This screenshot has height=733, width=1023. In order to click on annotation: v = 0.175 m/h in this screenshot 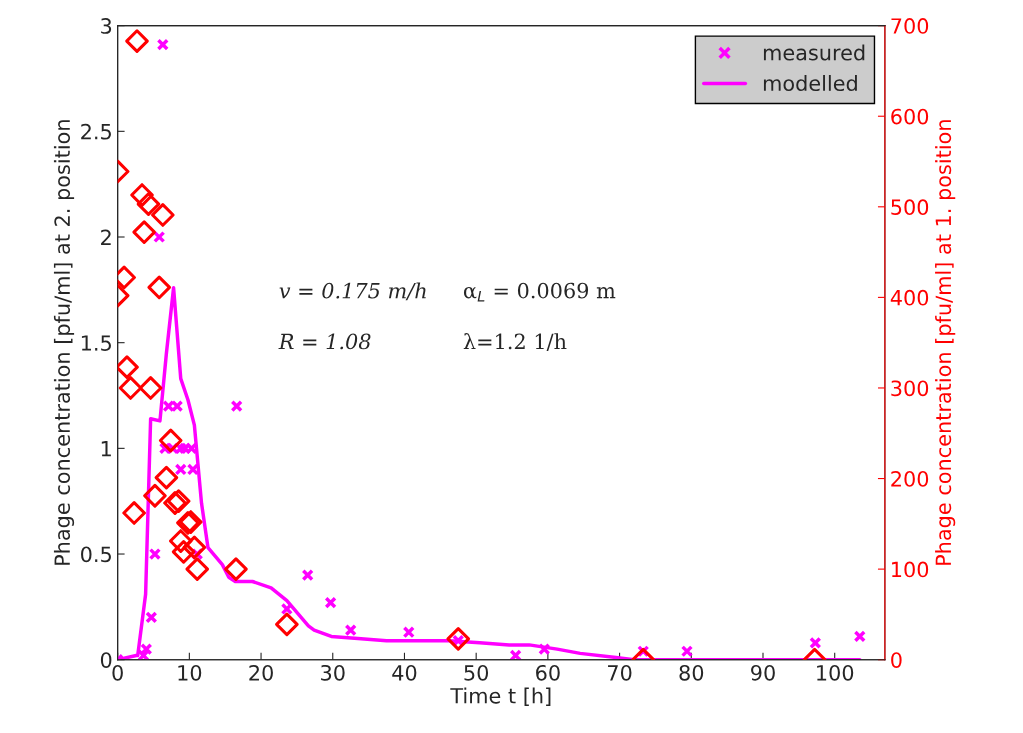, I will do `click(352, 291)`.